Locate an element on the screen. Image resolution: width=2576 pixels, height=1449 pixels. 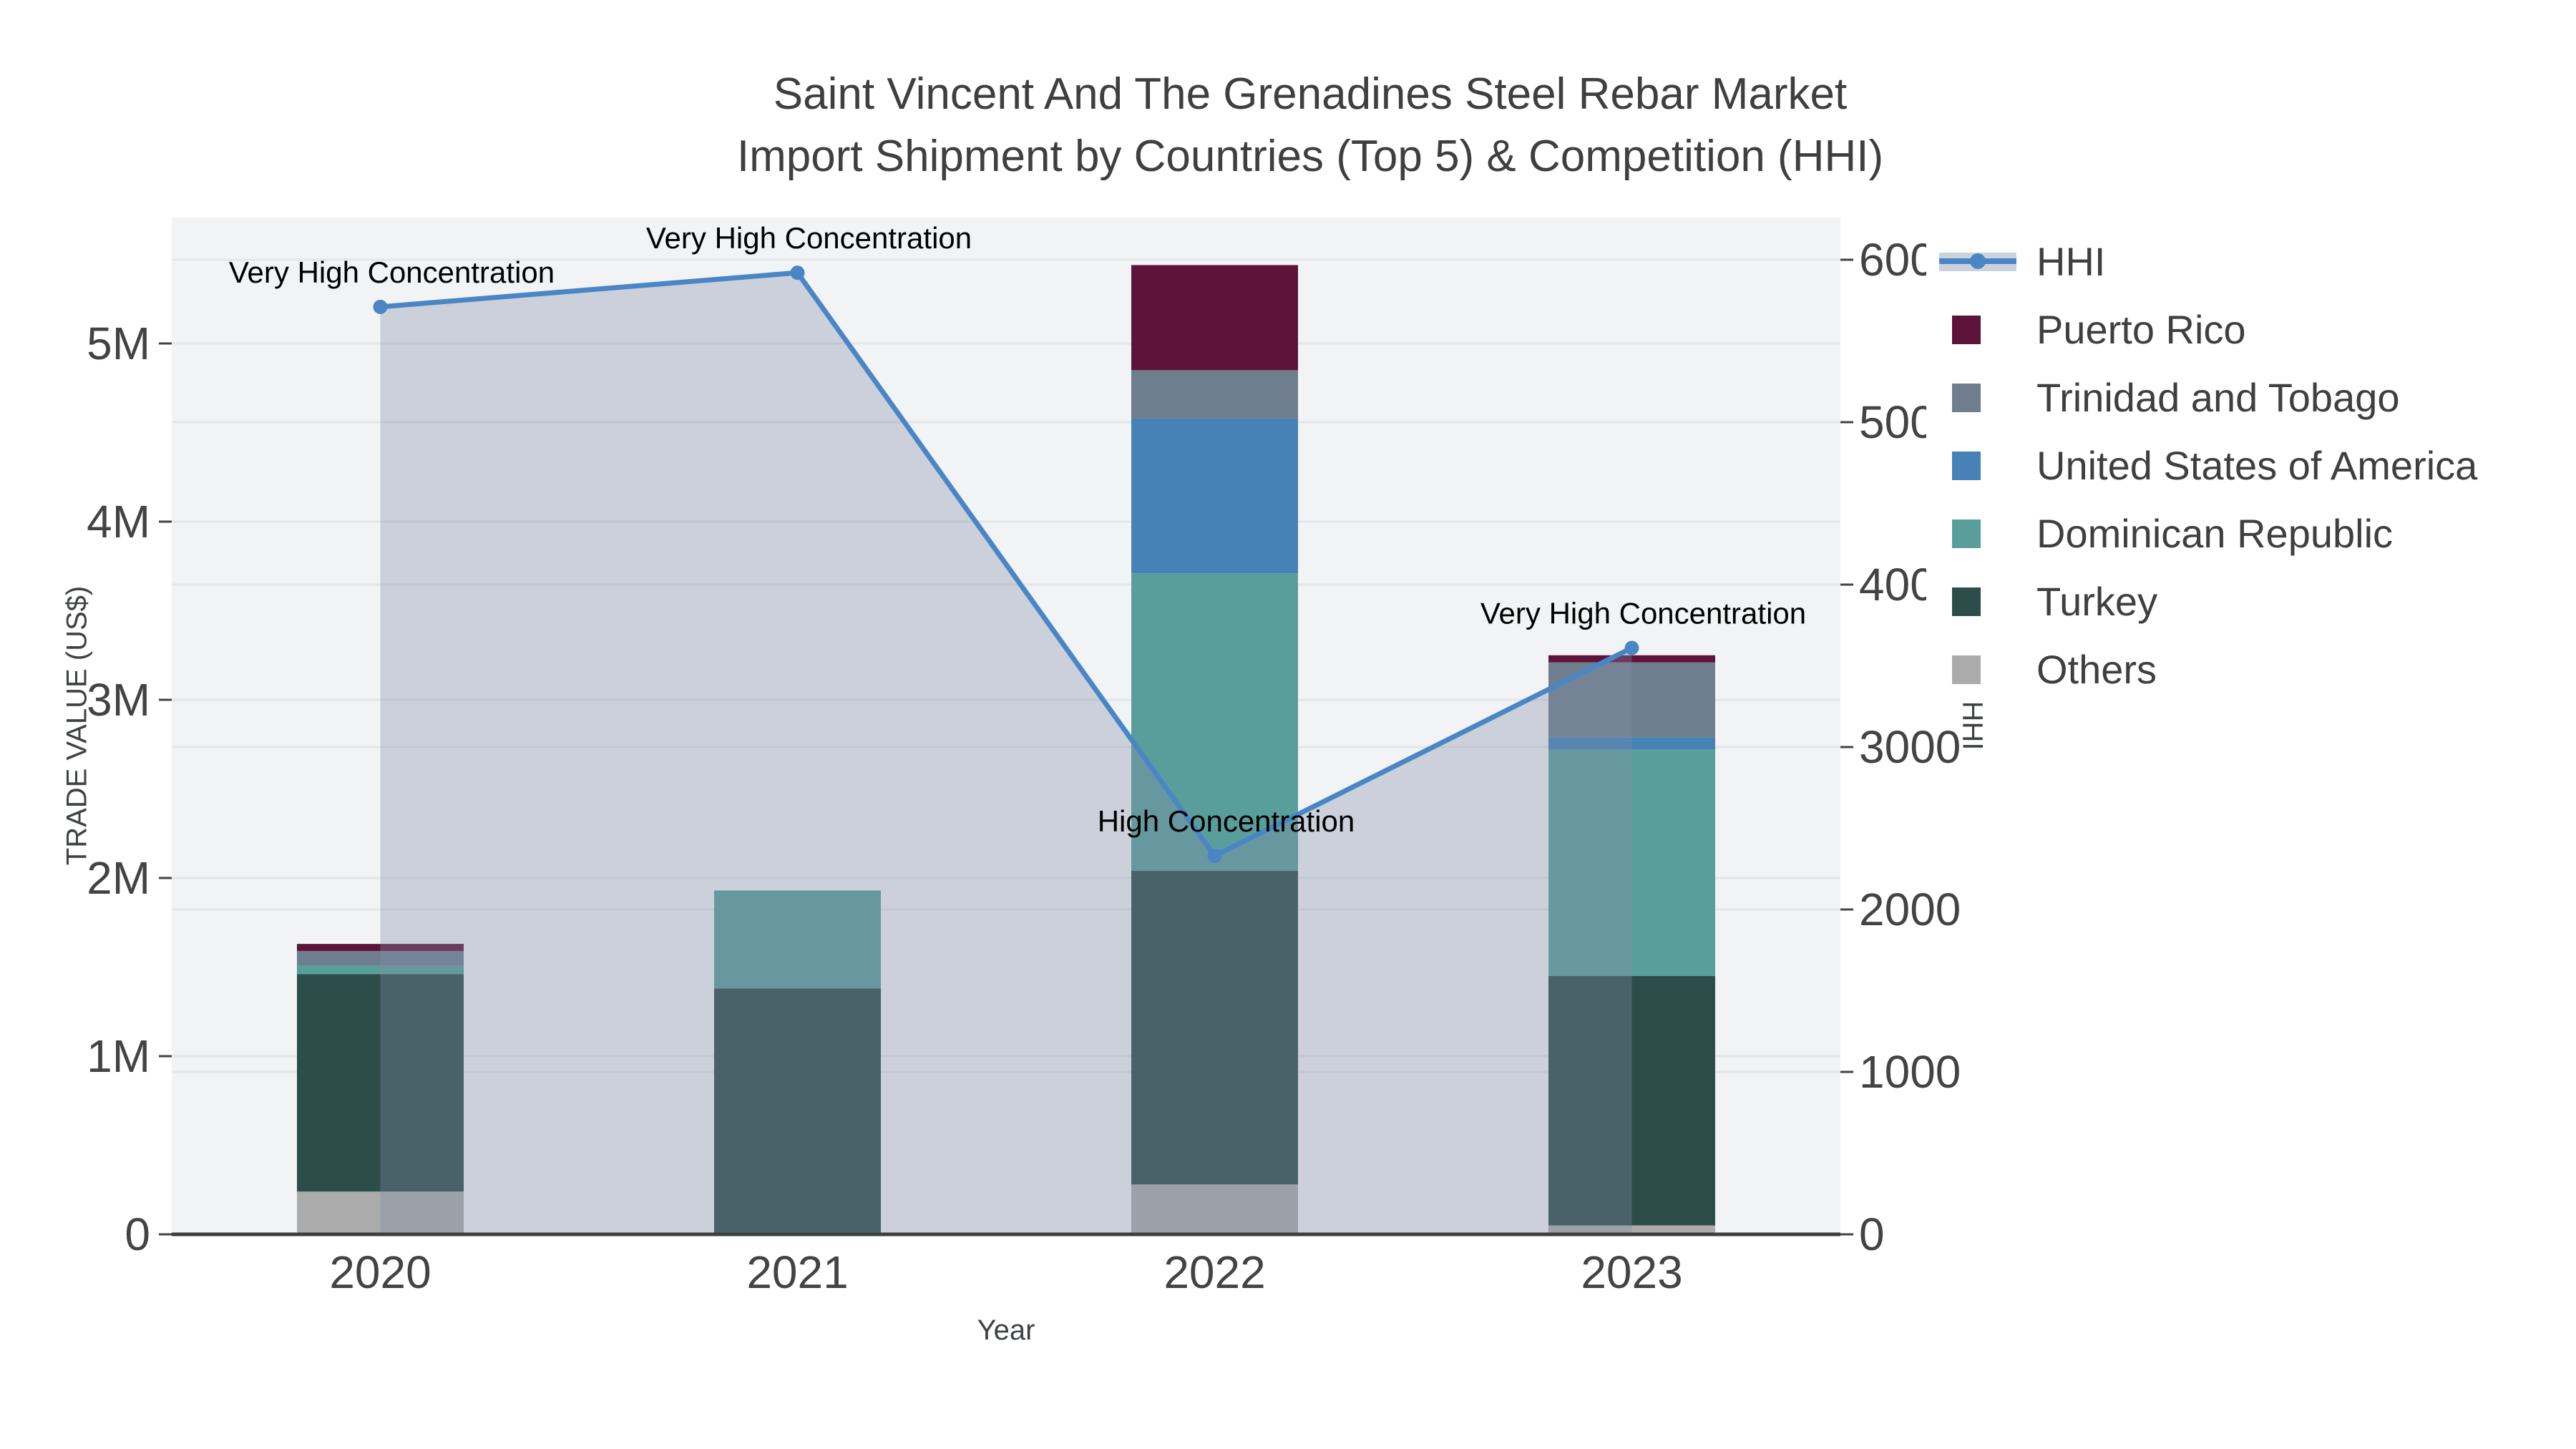
bar-segment-others-2023 is located at coordinates (1631, 1229).